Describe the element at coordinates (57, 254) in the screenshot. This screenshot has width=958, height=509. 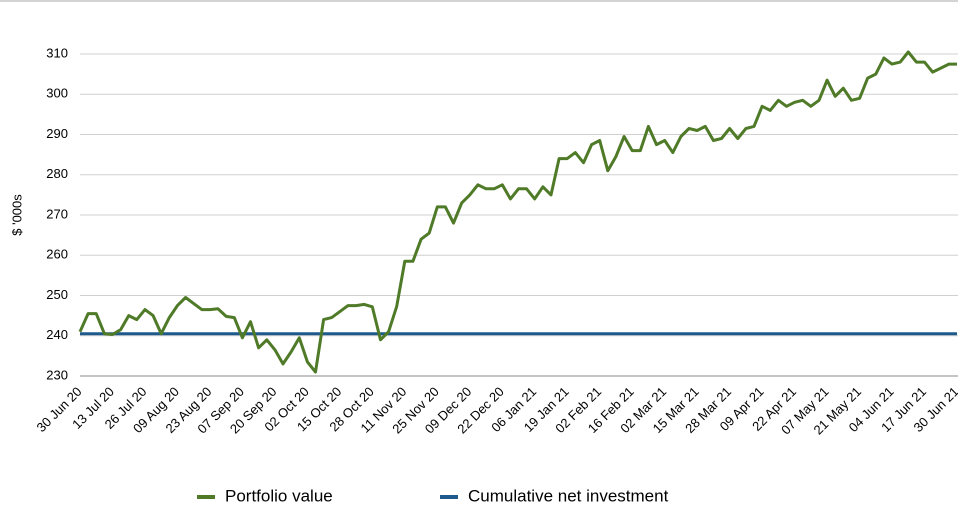
I see `y-tick-label: 260` at that location.